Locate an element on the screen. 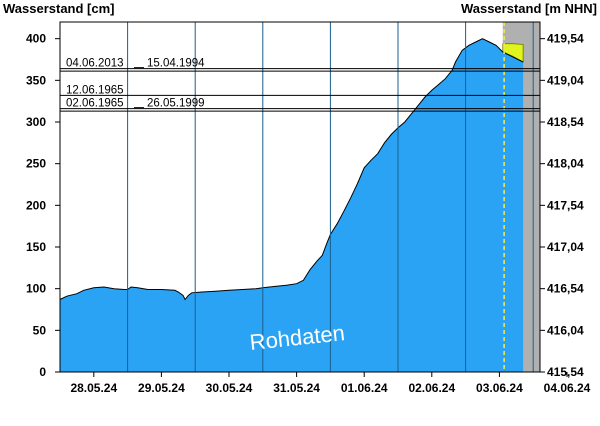 The height and width of the screenshot is (426, 600). reference-line-label: 15.04.1994 is located at coordinates (176, 64).